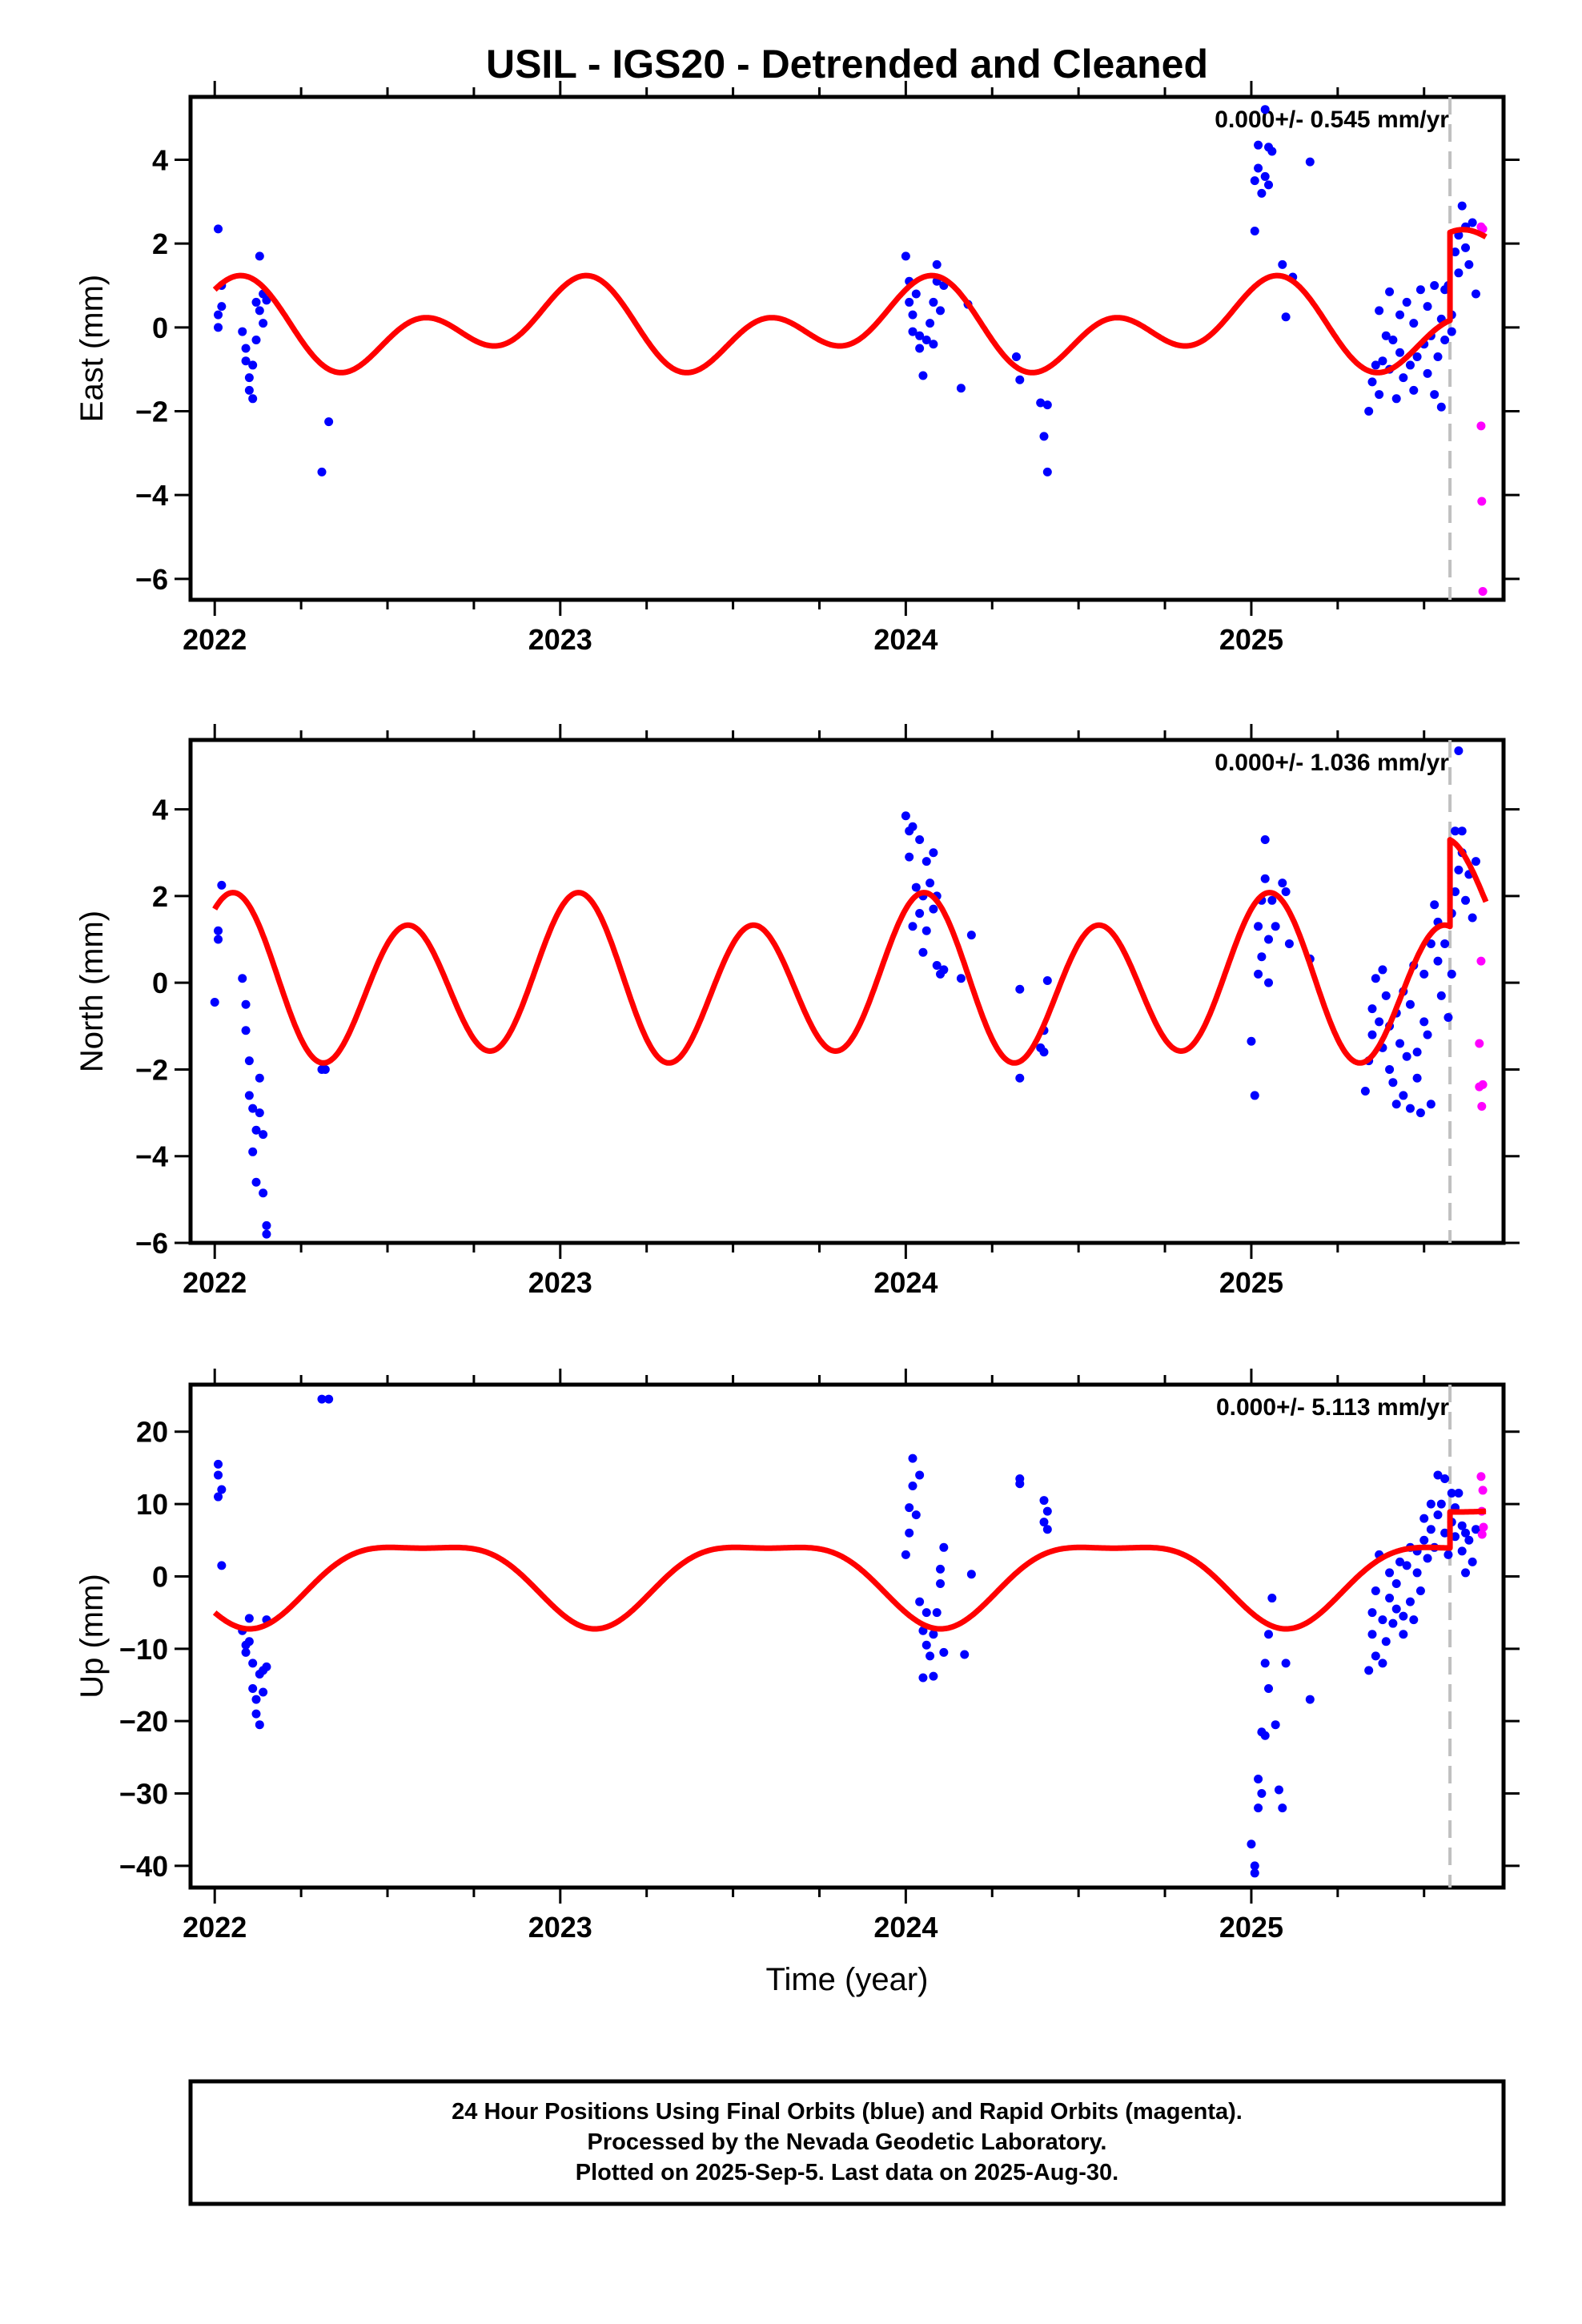 The image size is (1582, 2324). I want to click on y-tick-label: 10, so click(152, 1504).